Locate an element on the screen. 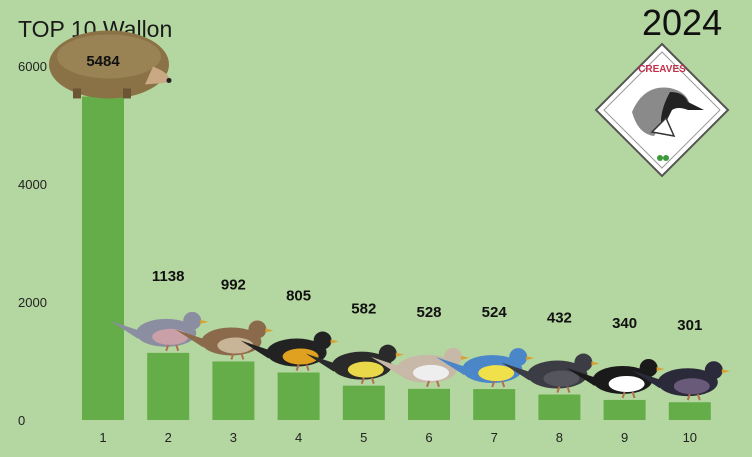 The width and height of the screenshot is (752, 457). x-tick-label: 4 is located at coordinates (298, 437).